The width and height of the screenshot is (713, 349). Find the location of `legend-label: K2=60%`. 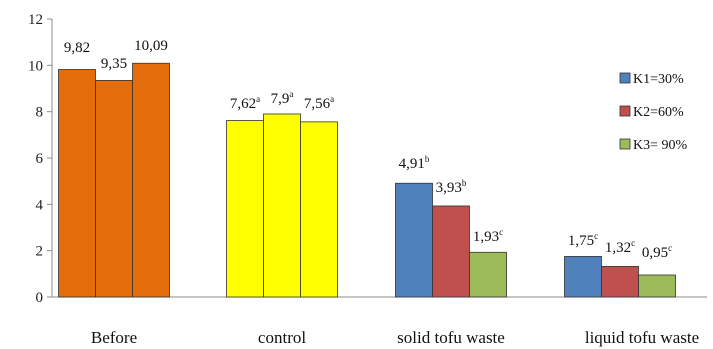

legend-label: K2=60% is located at coordinates (658, 112).